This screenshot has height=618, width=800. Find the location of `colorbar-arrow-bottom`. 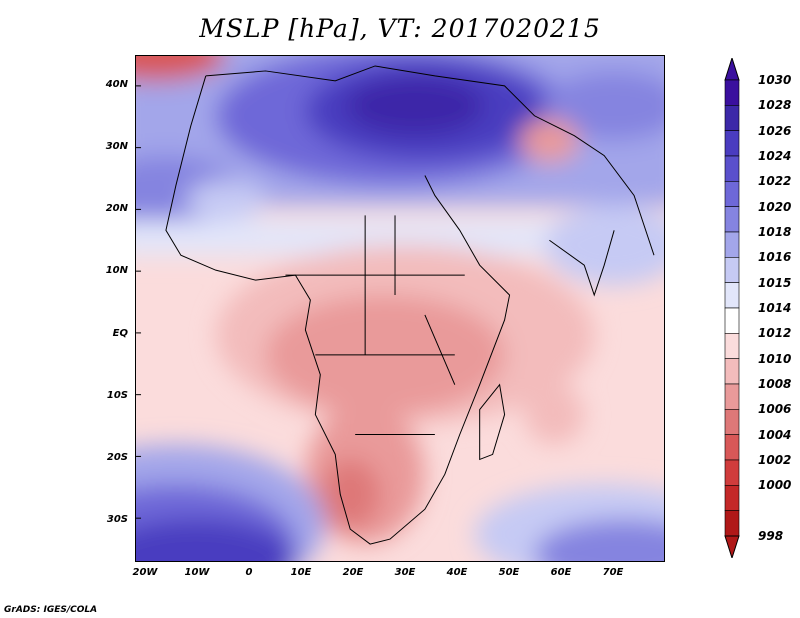

colorbar-arrow-bottom is located at coordinates (732, 546).